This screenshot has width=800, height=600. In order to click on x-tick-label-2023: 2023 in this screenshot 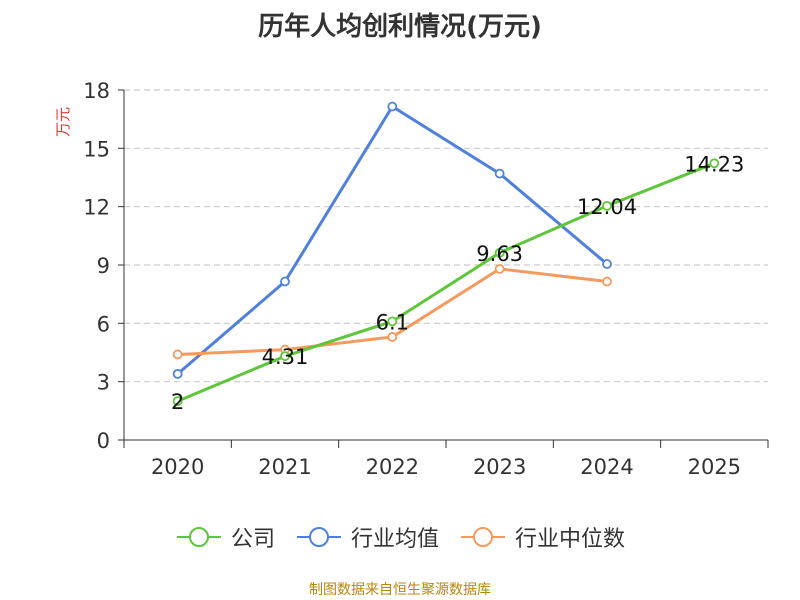, I will do `click(499, 467)`.